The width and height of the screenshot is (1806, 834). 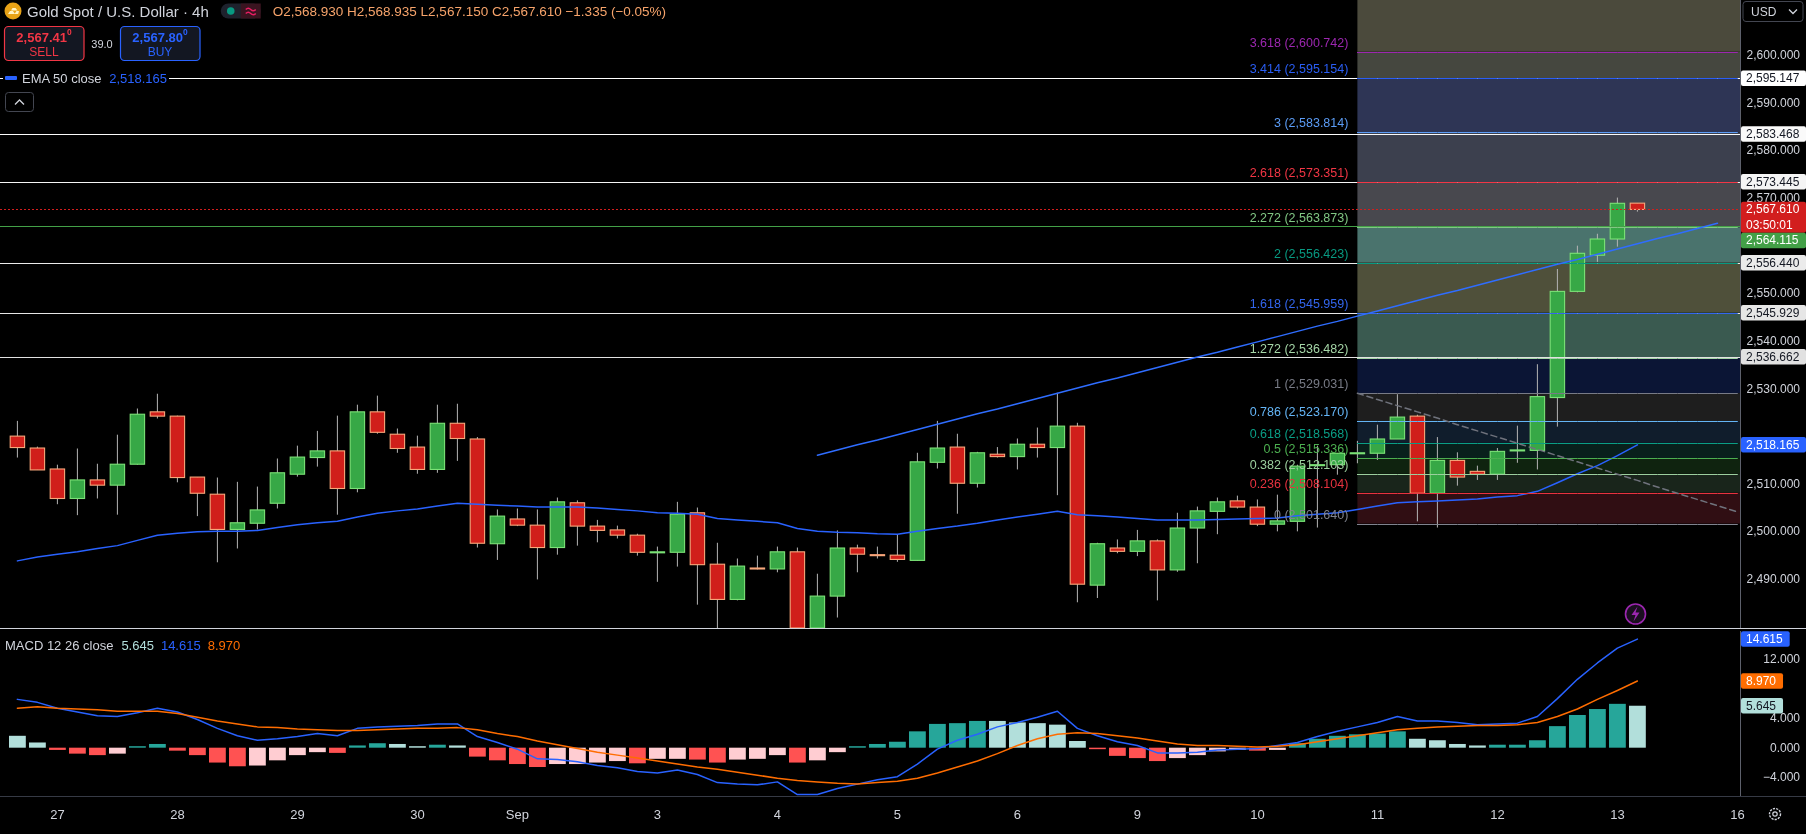 I want to click on y-tick-label: 2,550.000, so click(x=1773, y=293).